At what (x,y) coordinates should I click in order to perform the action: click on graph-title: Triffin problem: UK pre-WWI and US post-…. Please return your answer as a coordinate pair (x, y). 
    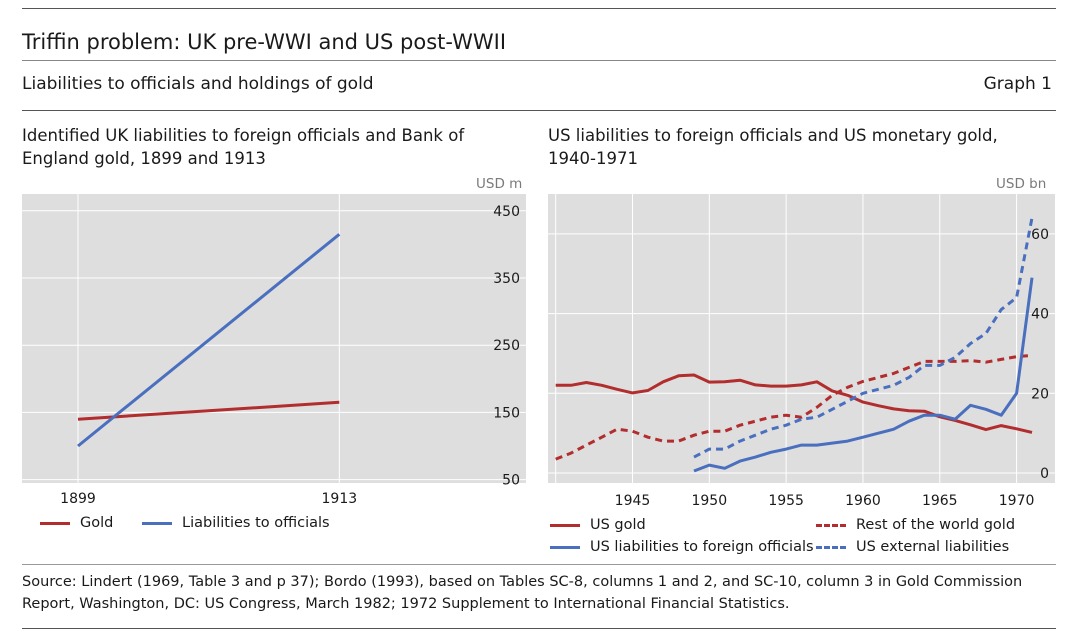
    Looking at the image, I should click on (264, 42).